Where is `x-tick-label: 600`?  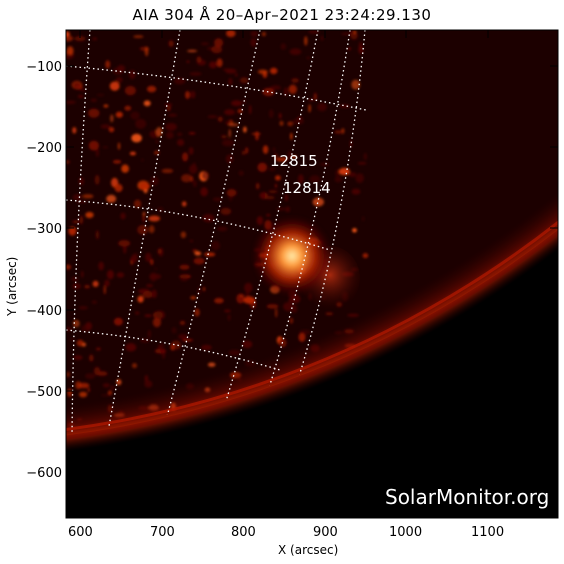 x-tick-label: 600 is located at coordinates (80, 532).